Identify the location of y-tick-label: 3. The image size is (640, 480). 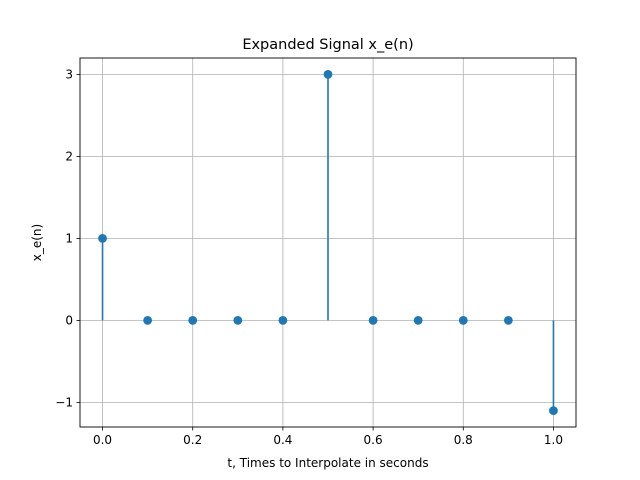
(69, 75).